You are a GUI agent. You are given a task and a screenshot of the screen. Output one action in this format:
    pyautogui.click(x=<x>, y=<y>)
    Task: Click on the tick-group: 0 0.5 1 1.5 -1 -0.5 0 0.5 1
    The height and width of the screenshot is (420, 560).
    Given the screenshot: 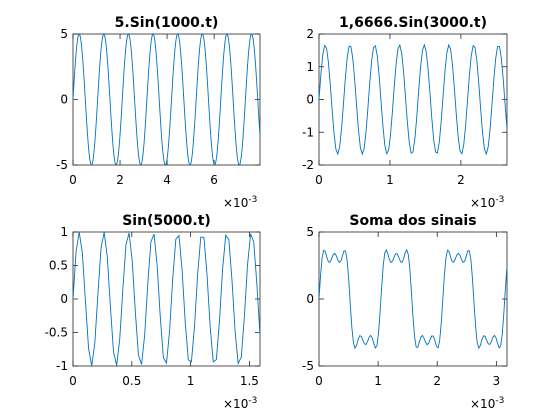 What is the action you would take?
    pyautogui.click(x=152, y=306)
    